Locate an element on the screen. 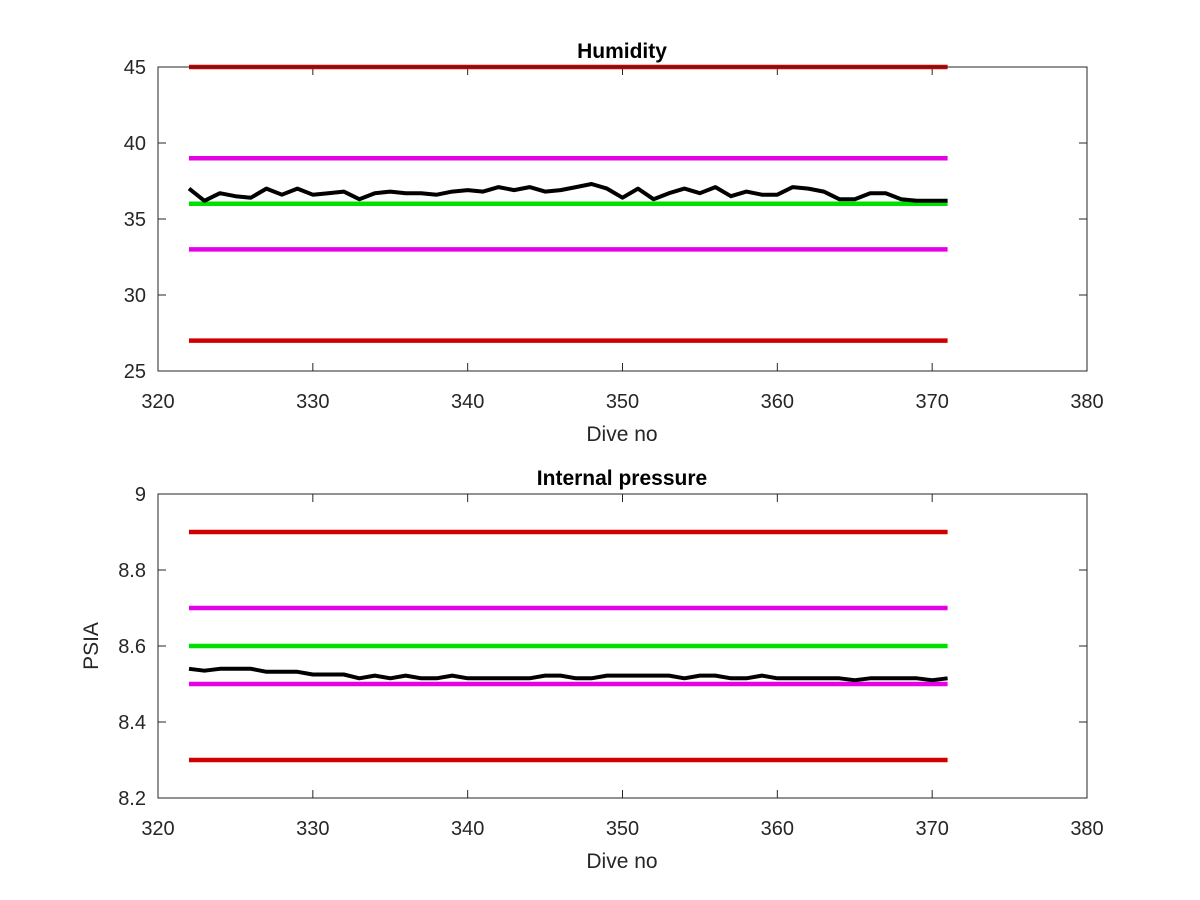 This screenshot has height=900, width=1200. y-tick-label: 45 is located at coordinates (135, 68).